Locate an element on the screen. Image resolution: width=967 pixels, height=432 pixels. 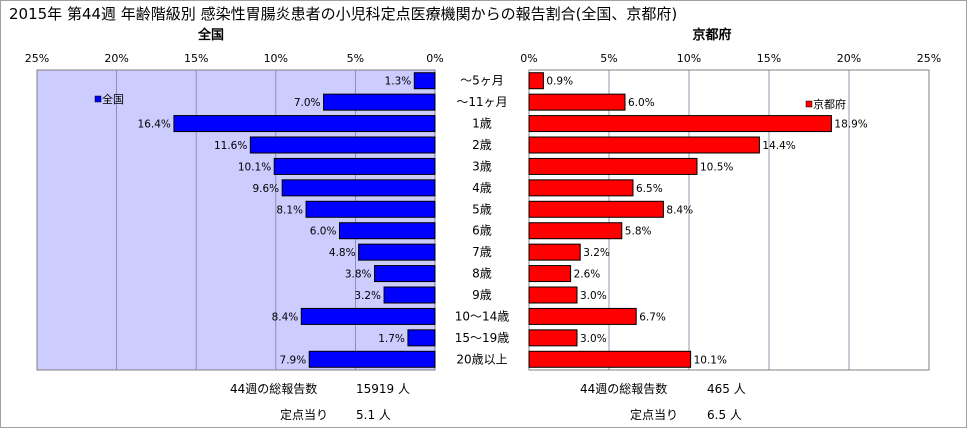
category-label: 2歳 is located at coordinates (482, 145).